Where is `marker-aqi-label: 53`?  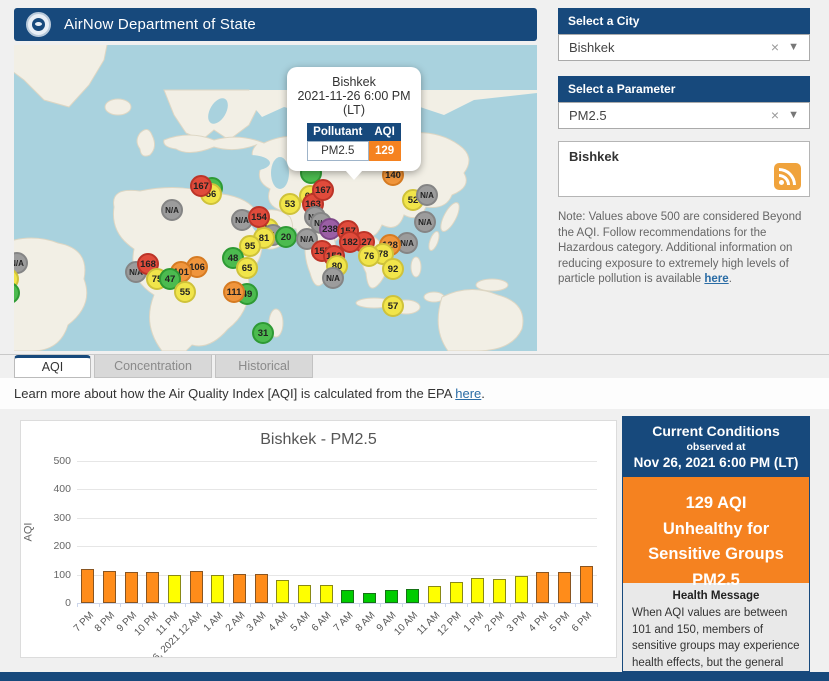
marker-aqi-label: 53 is located at coordinates (290, 204).